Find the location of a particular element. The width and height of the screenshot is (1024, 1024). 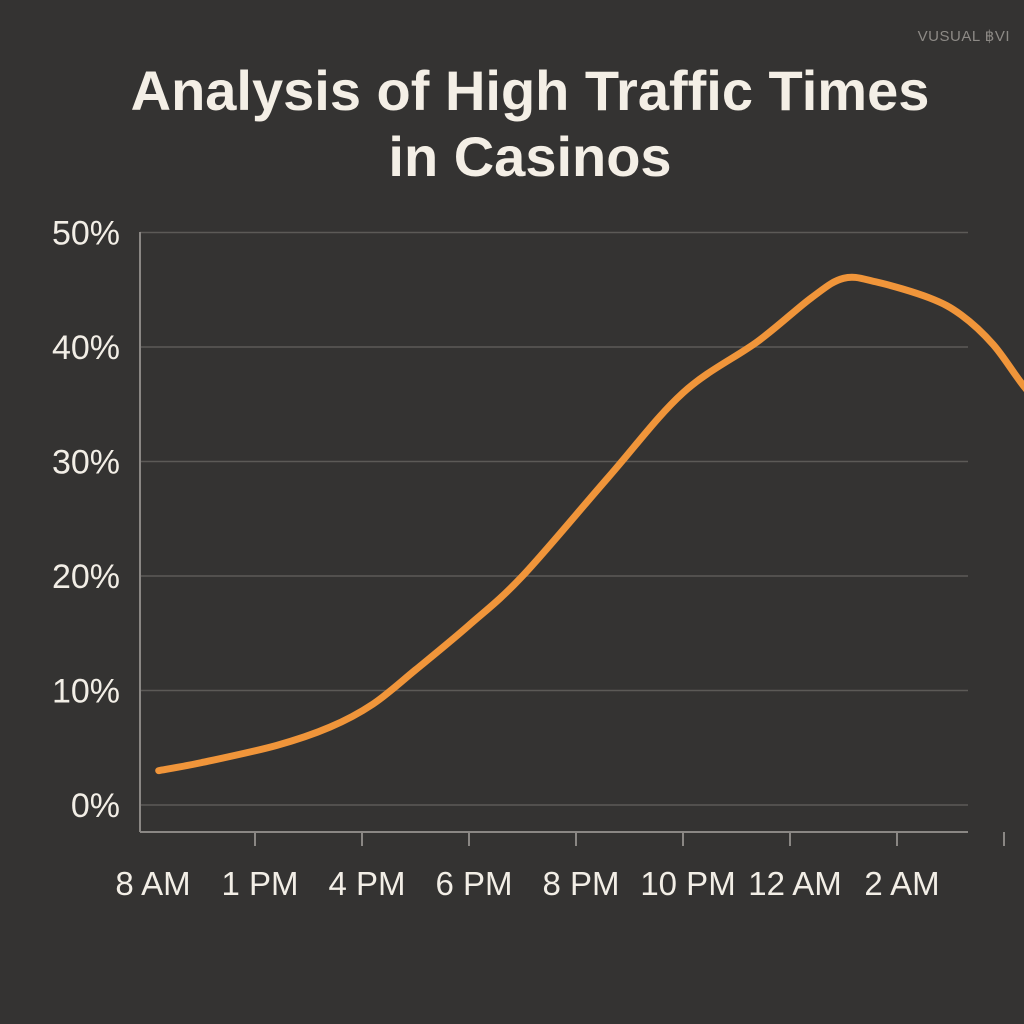

y-tick-label: 50% is located at coordinates (86, 234).